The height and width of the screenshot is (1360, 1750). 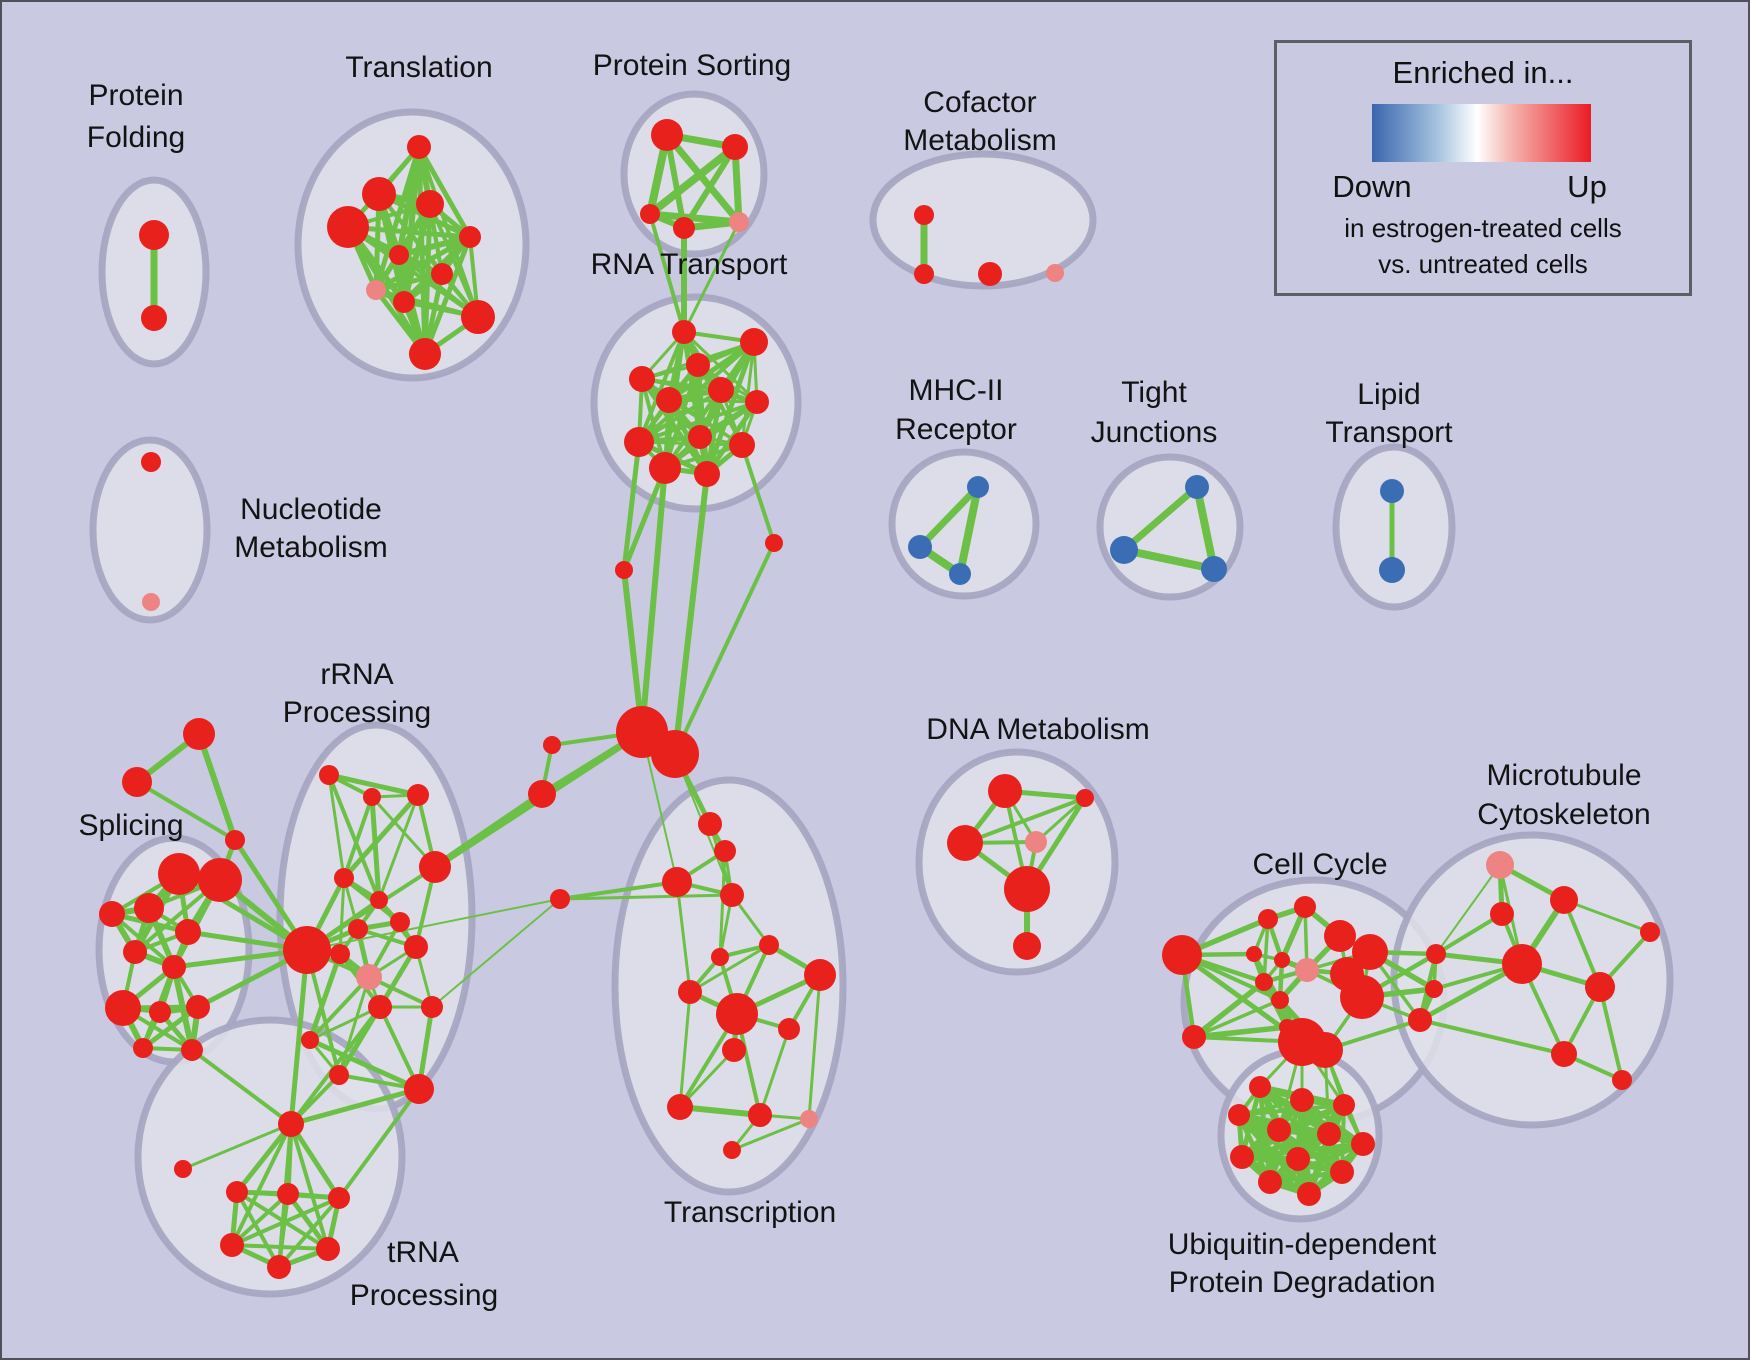 What do you see at coordinates (179, 874) in the screenshot?
I see `node-sp1` at bounding box center [179, 874].